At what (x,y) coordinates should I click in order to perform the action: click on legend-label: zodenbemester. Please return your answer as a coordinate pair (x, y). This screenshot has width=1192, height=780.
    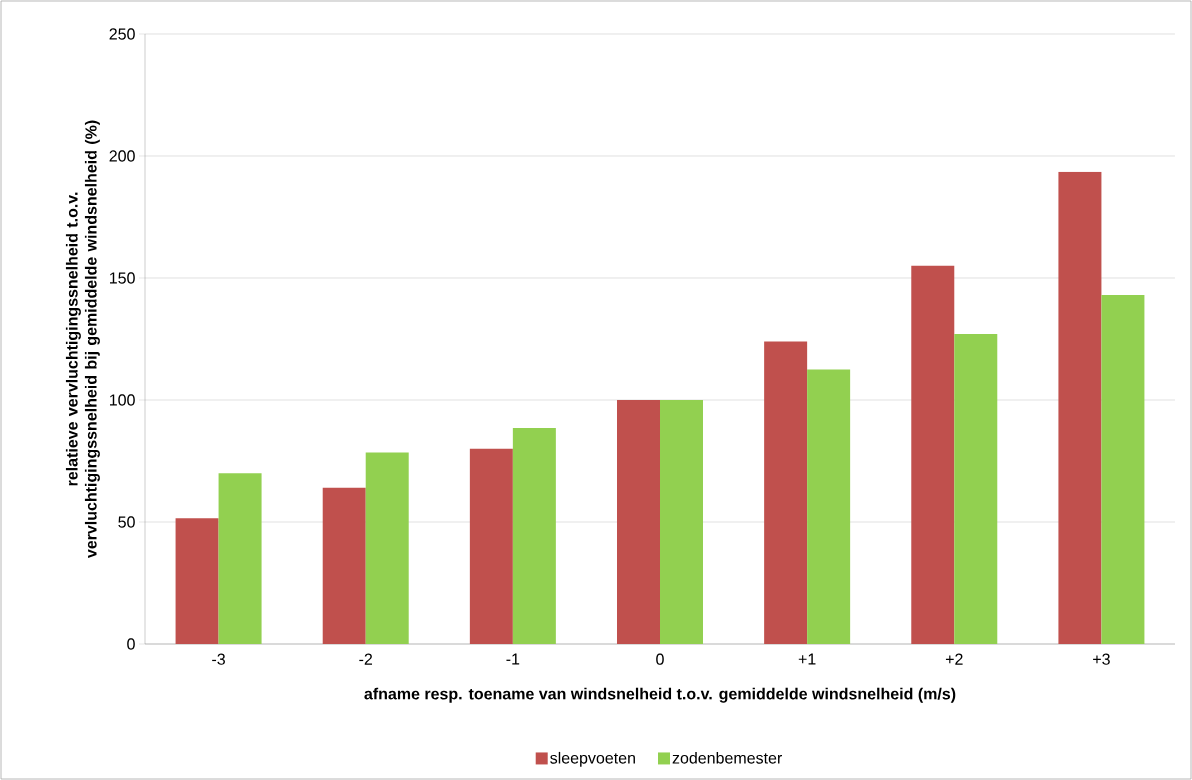
    Looking at the image, I should click on (727, 757).